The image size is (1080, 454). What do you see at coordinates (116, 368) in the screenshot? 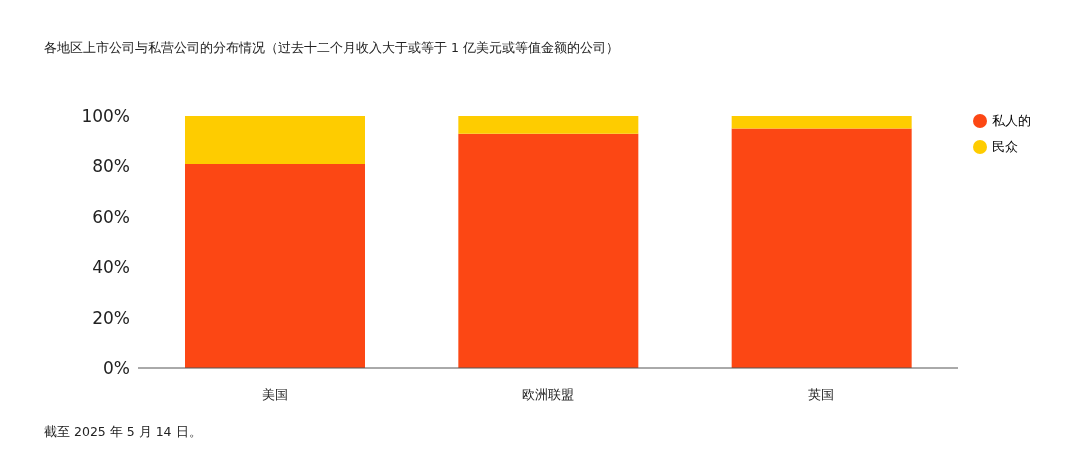
I see `y-tick-label: 0%` at bounding box center [116, 368].